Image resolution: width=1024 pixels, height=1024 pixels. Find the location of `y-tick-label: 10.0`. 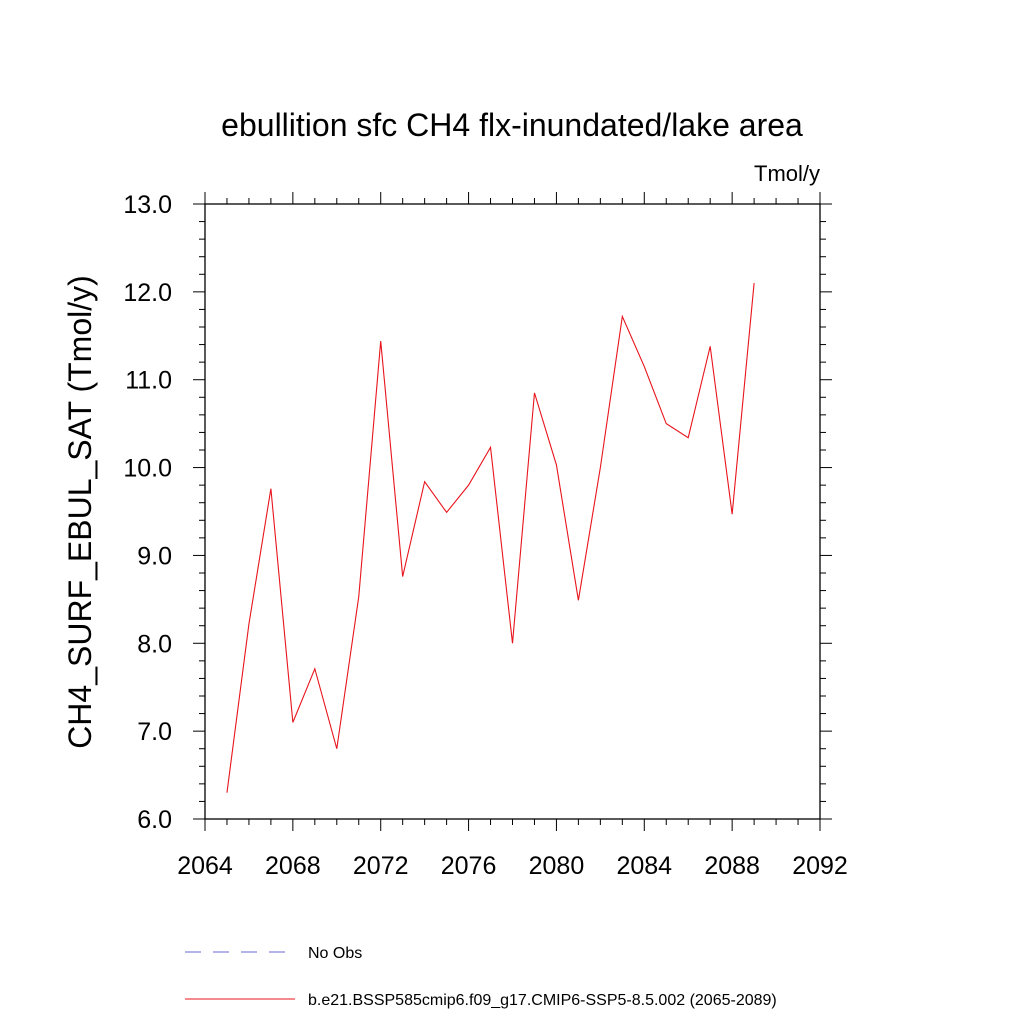

y-tick-label: 10.0 is located at coordinates (147, 469).